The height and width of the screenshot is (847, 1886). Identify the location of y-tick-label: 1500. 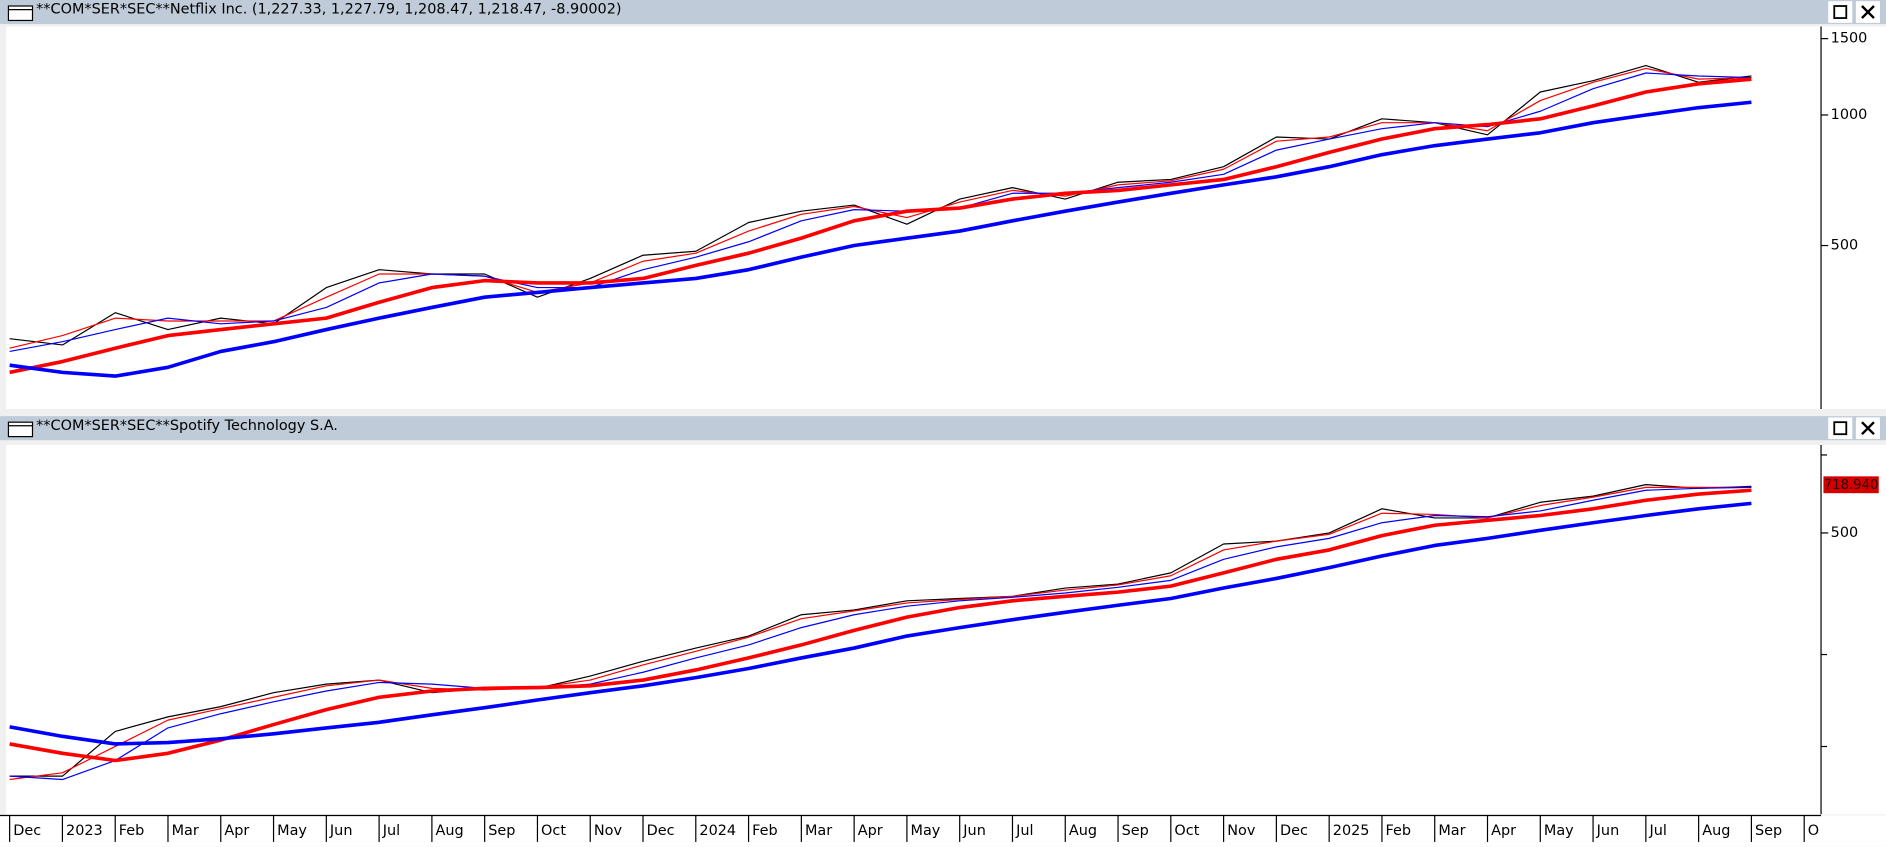
(1849, 39).